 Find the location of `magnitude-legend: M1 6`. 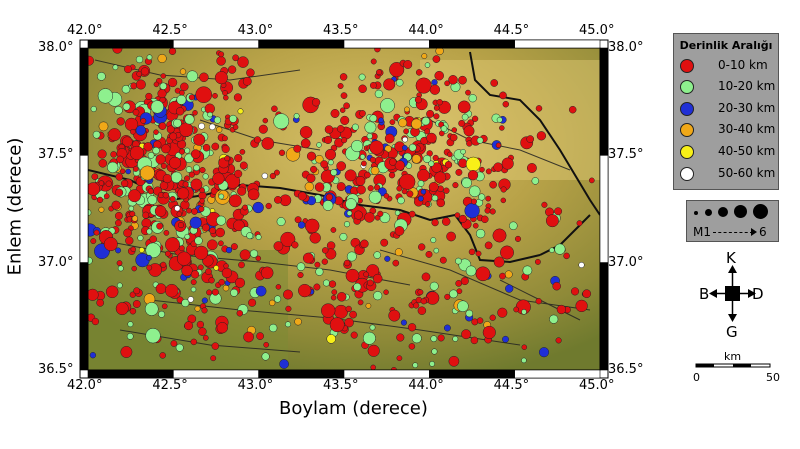

magnitude-legend: M1 6 is located at coordinates (732, 221).